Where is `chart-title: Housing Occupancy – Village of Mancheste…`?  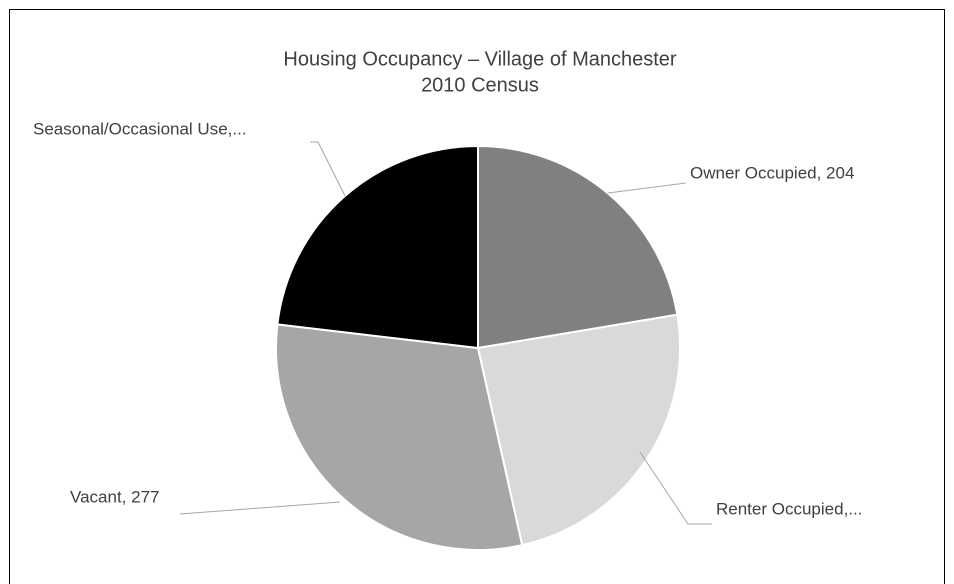
chart-title: Housing Occupancy – Village of Mancheste… is located at coordinates (480, 59).